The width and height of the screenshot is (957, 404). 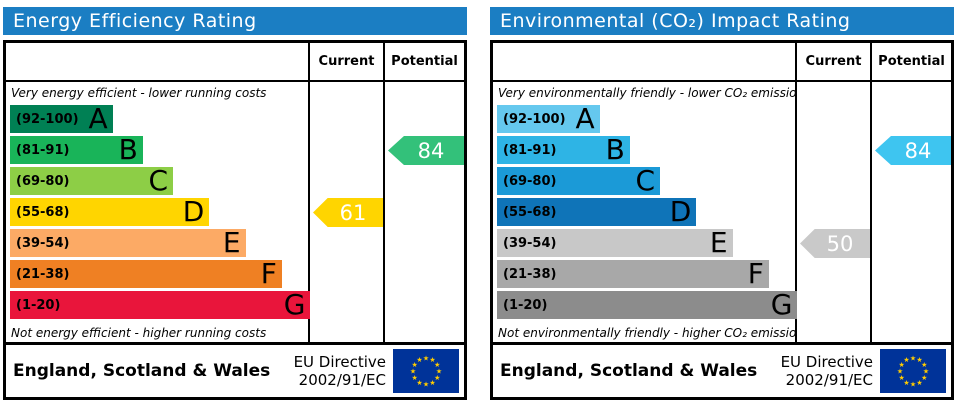 I want to click on energy-column-header-potential: Potential, so click(x=424, y=61).